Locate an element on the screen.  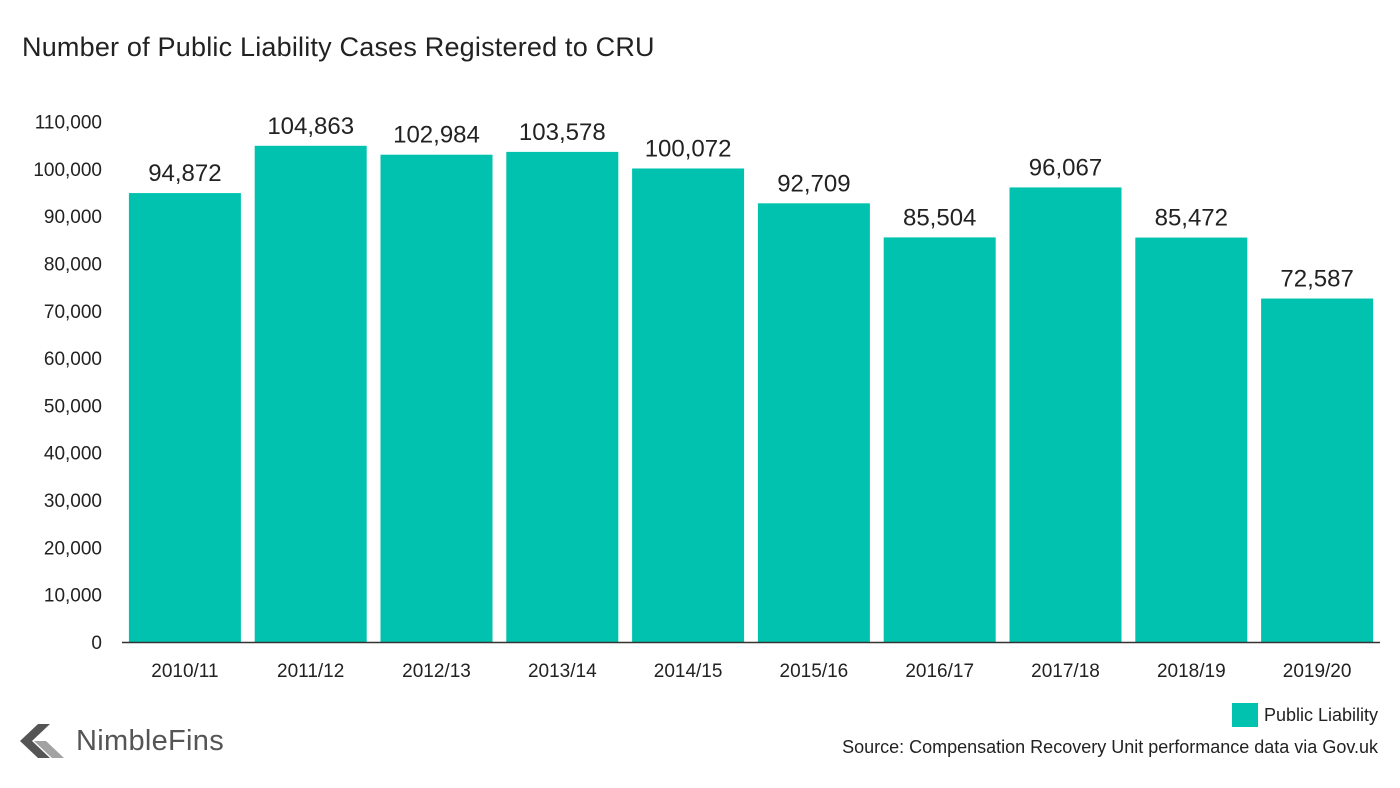
y-tick-label: 90,000 is located at coordinates (73, 217).